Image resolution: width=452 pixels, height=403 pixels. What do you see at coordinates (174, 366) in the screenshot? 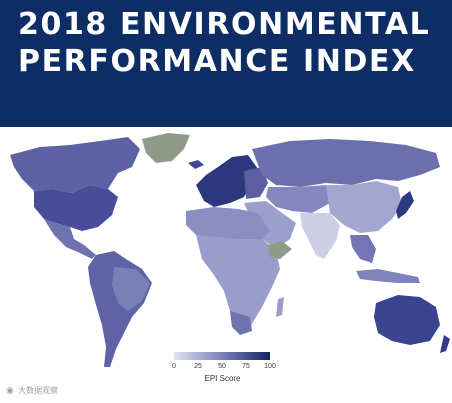
I see `legend-tick-0: 0` at bounding box center [174, 366].